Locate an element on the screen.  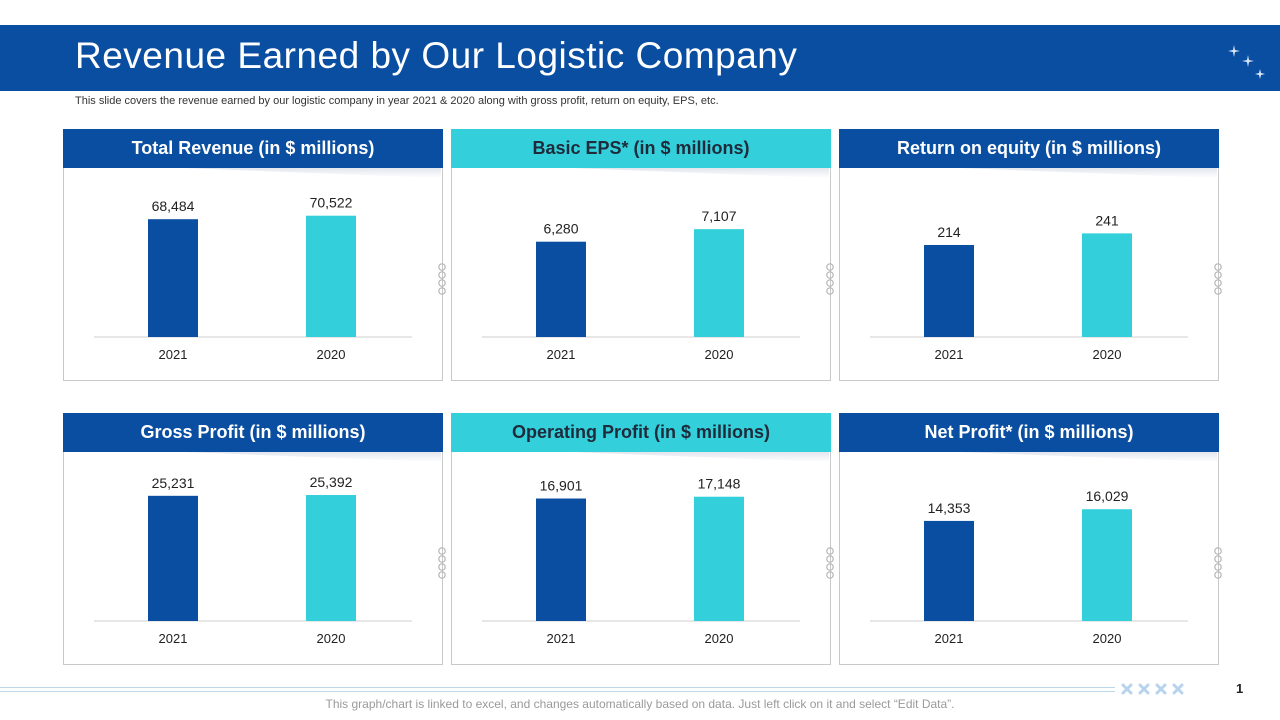
data-label: 241 is located at coordinates (1107, 220).